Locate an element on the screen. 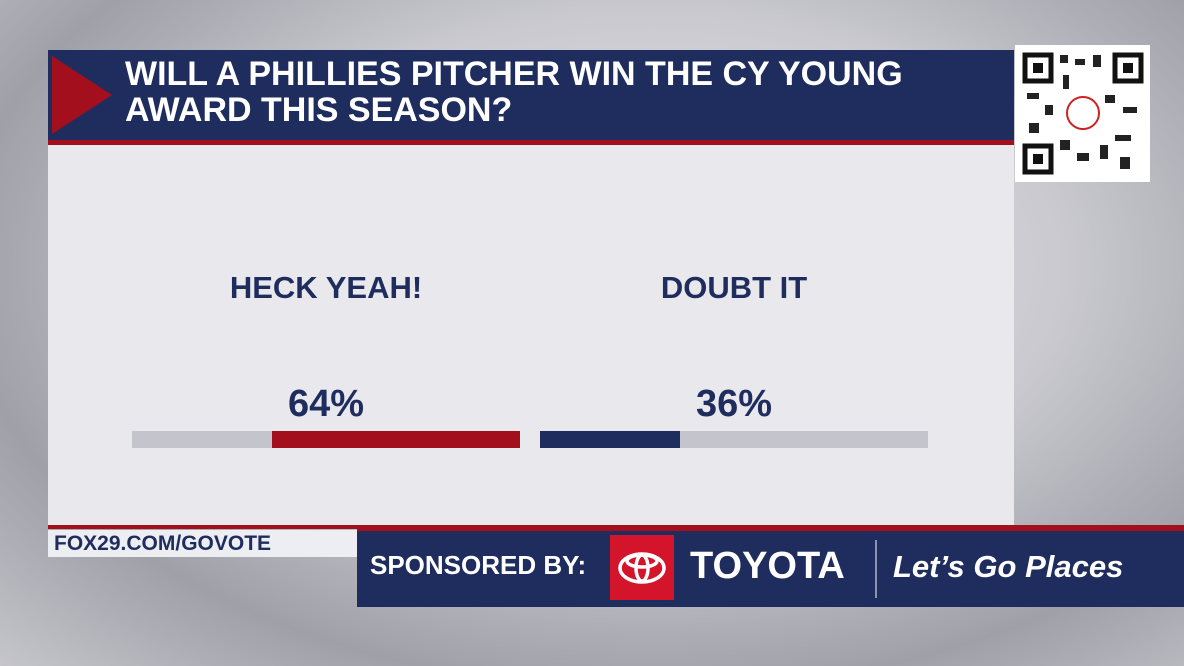 This screenshot has height=666, width=1184. separator is located at coordinates (876, 569).